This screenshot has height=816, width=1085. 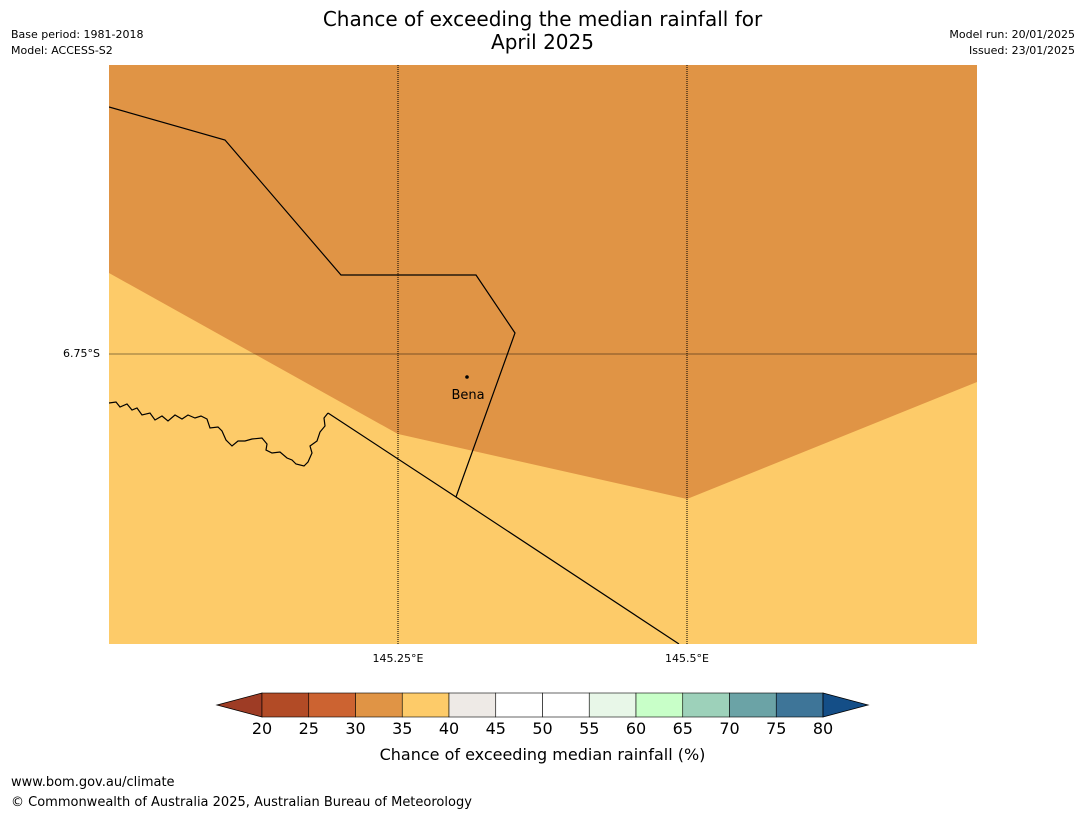 I want to click on colorbar-tick-label: 60, so click(x=636, y=728).